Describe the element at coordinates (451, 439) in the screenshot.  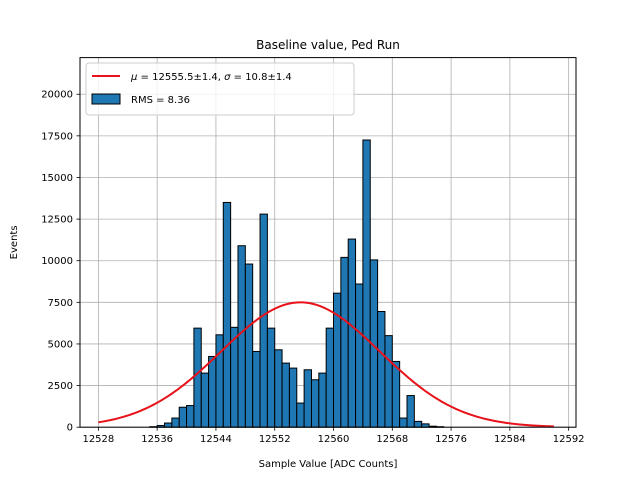
I see `x-tick-label: 12576` at that location.